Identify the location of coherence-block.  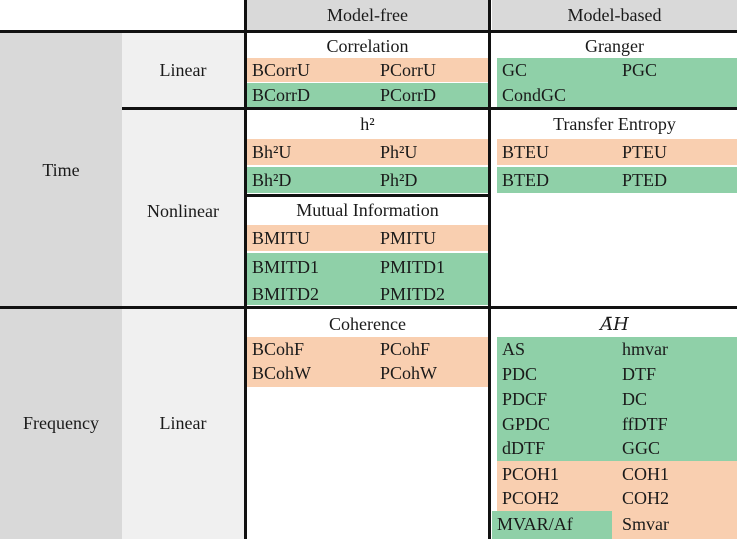
(367, 362).